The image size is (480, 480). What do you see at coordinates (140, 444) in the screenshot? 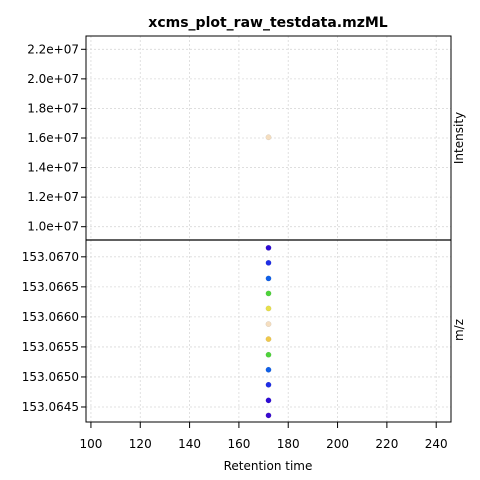
I see `x-tick-label: 120` at bounding box center [140, 444].